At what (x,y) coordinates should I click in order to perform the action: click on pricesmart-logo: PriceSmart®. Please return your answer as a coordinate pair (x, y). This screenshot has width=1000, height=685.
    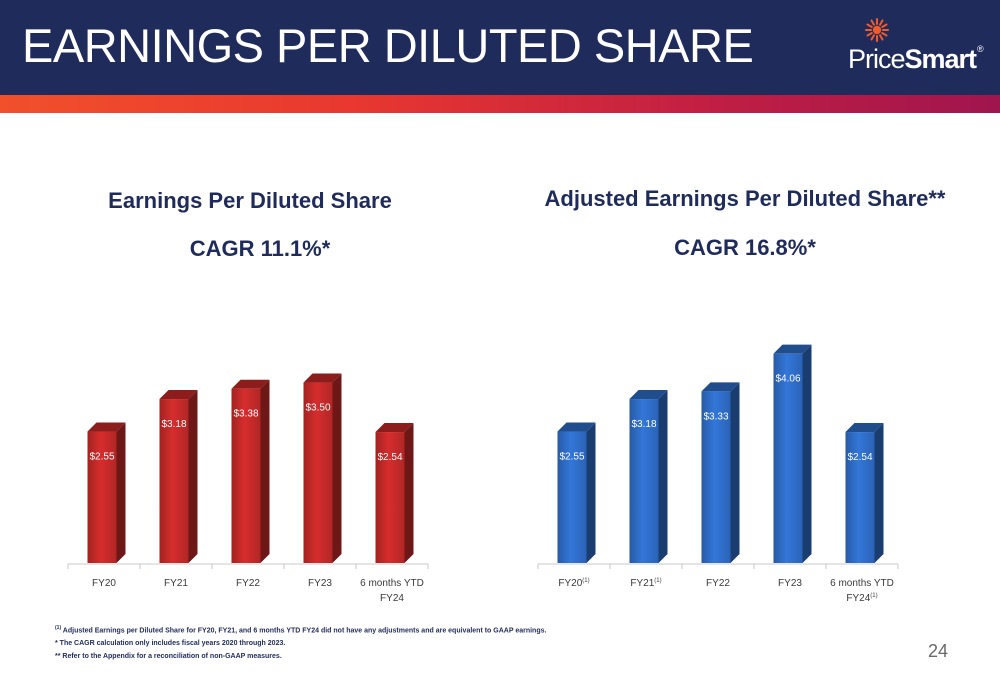
    Looking at the image, I should click on (913, 48).